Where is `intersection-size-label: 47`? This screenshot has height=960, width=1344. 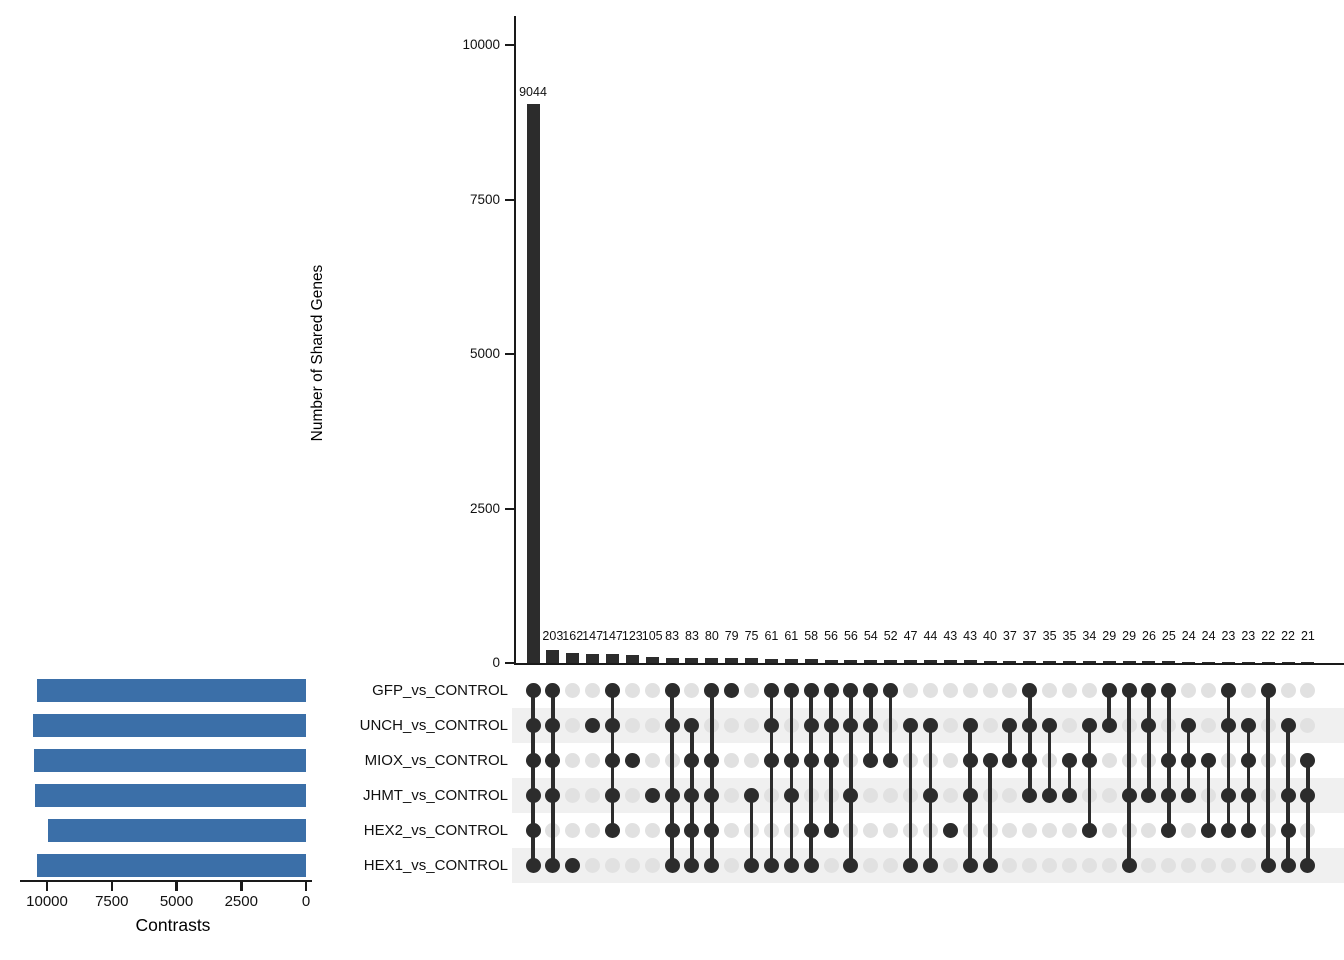 intersection-size-label: 47 is located at coordinates (910, 636).